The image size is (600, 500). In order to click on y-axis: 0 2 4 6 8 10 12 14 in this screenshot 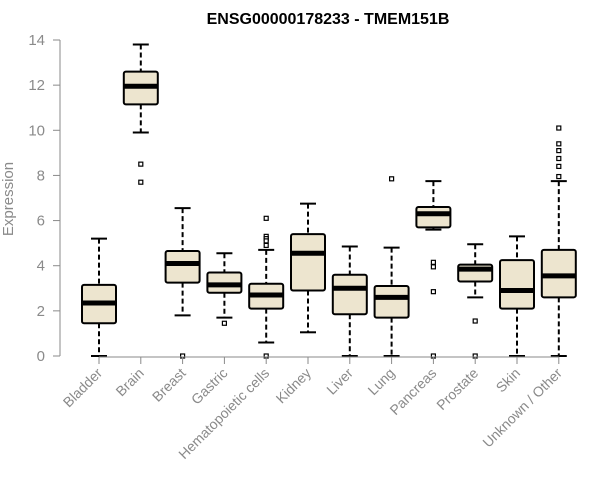, I will do `click(44, 198)`.